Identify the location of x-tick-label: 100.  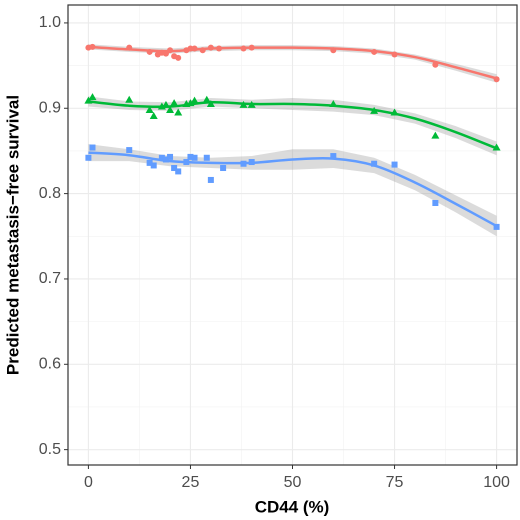
(496, 482).